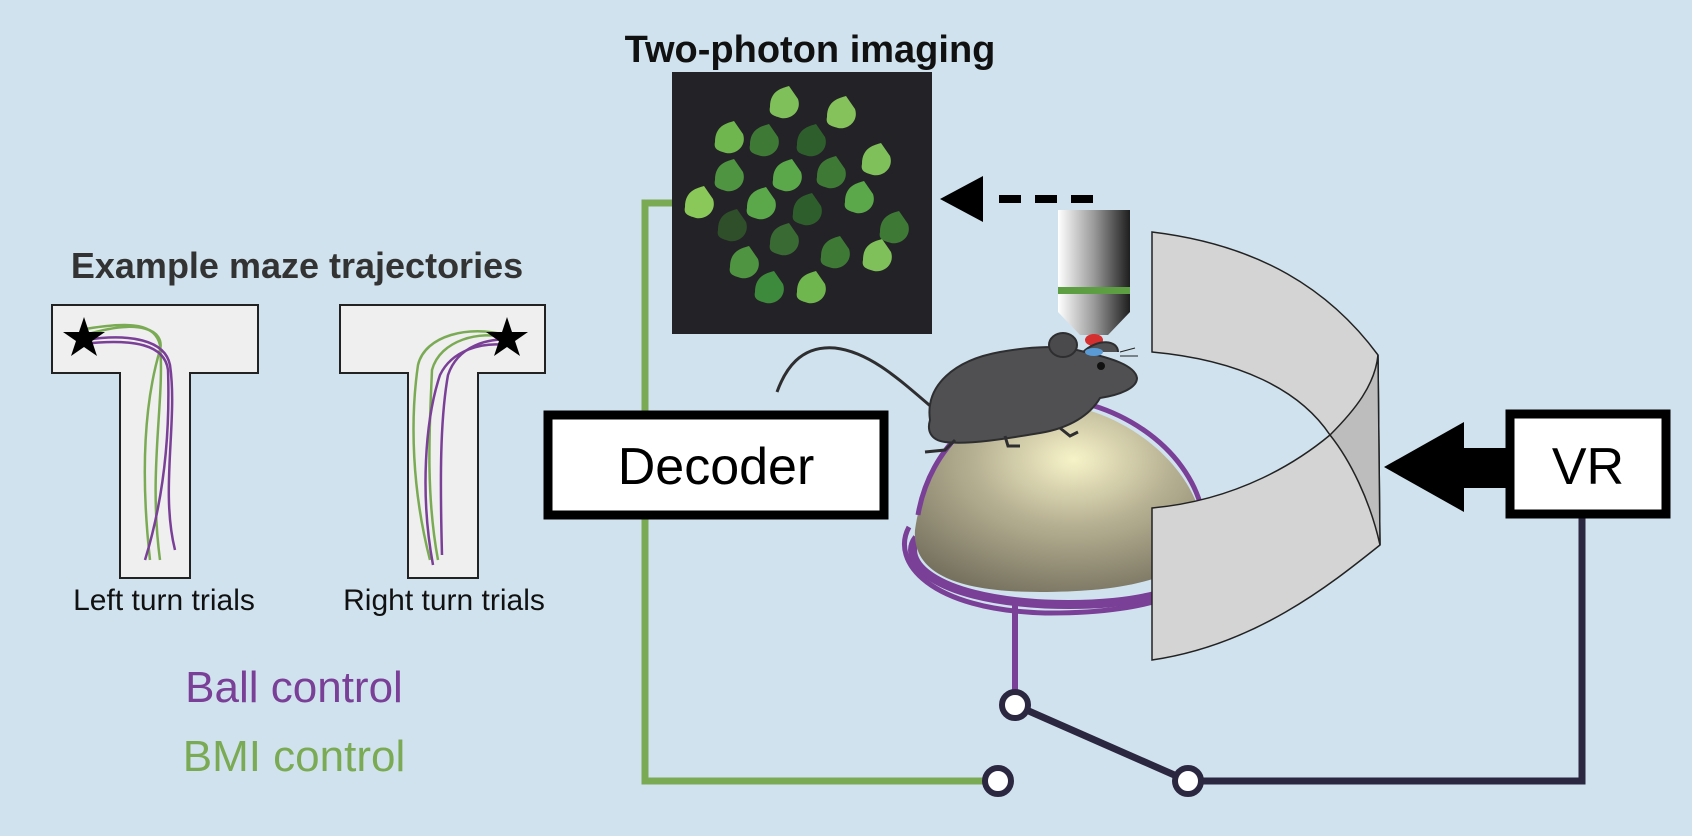 The width and height of the screenshot is (1692, 836). I want to click on switch-lever, so click(1101, 743).